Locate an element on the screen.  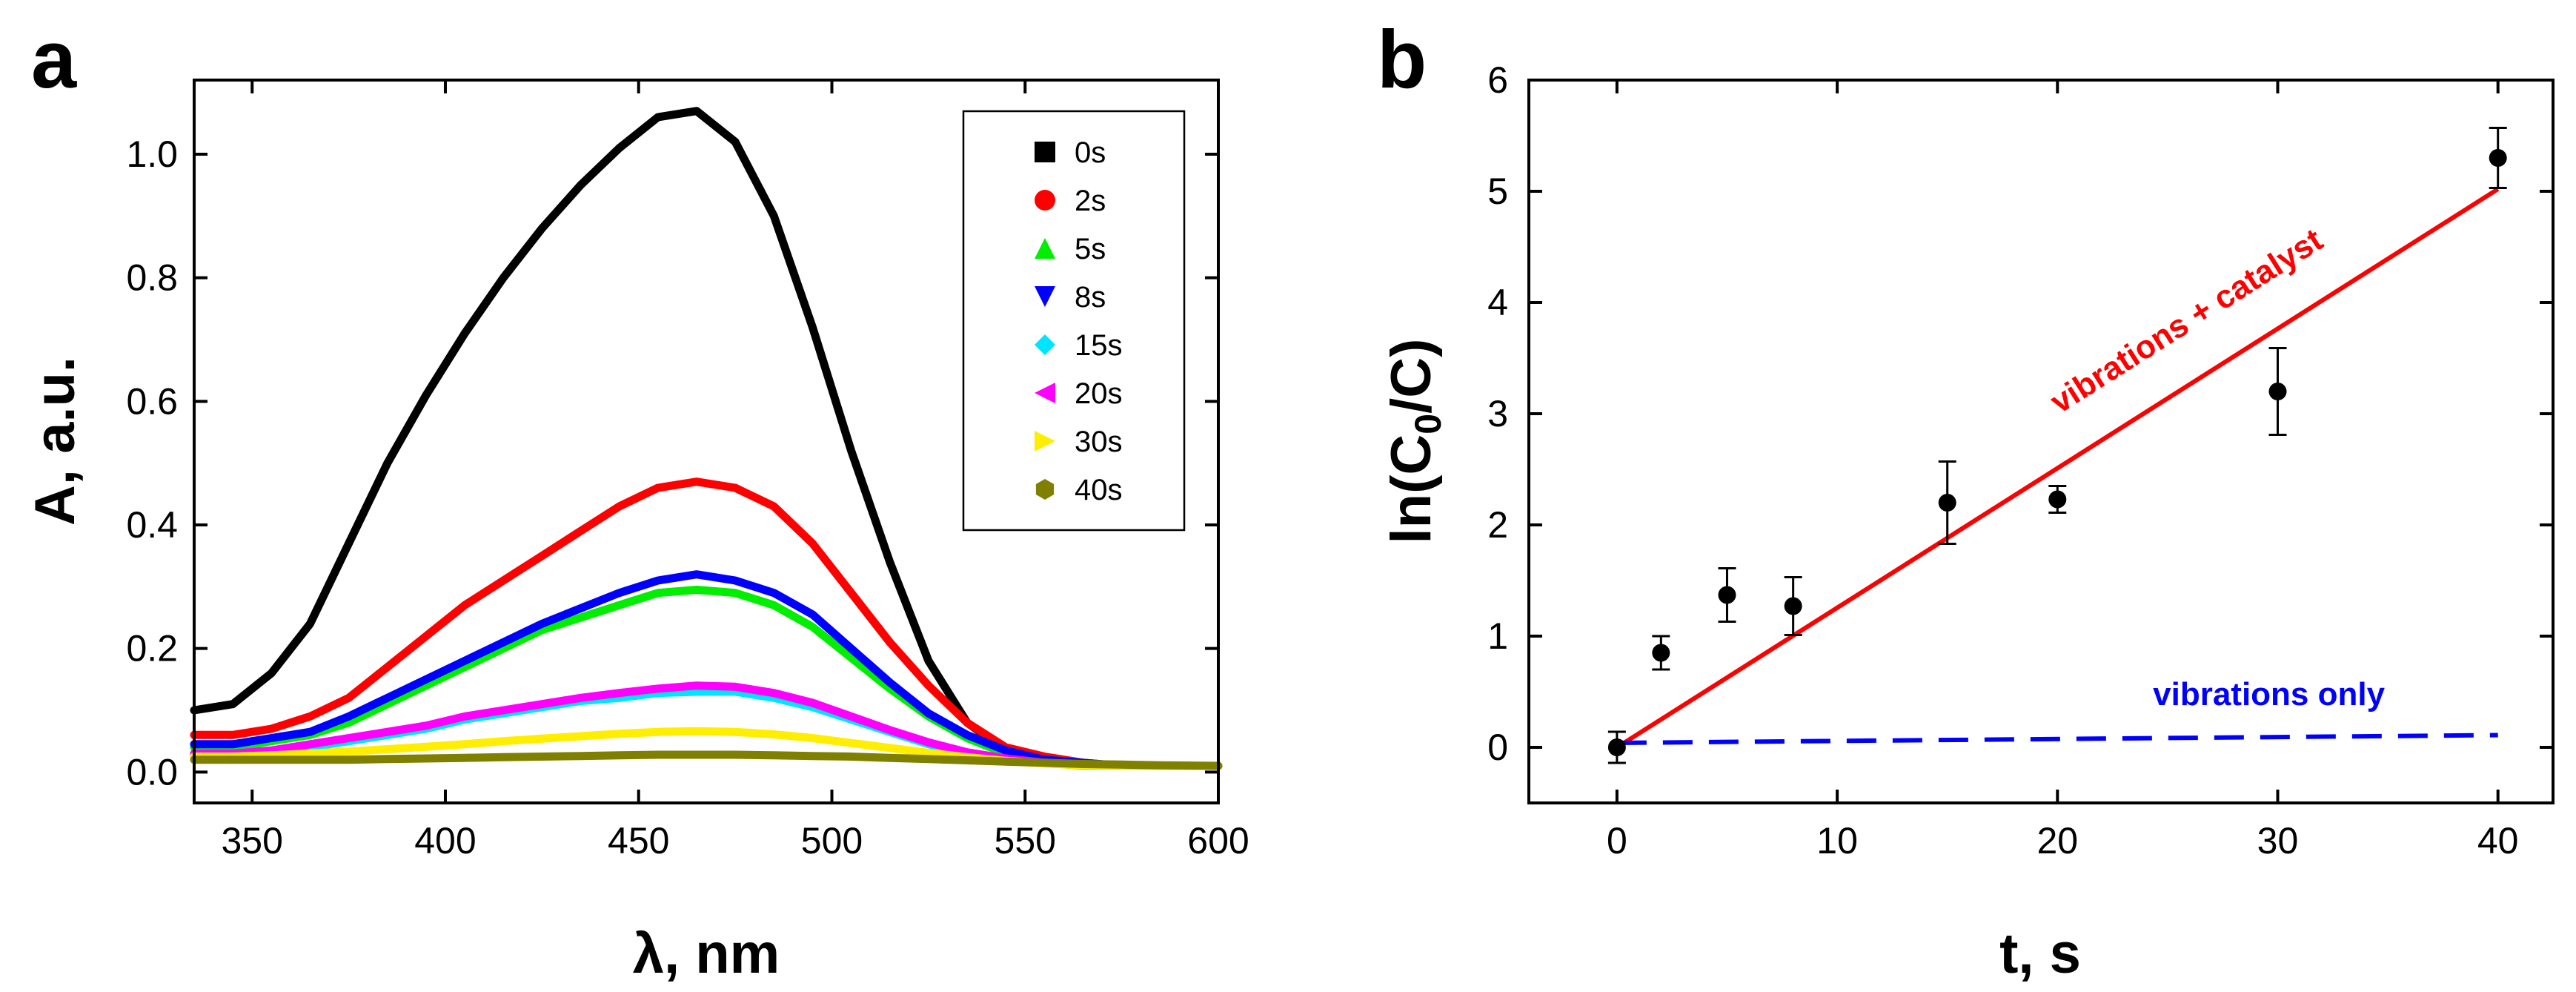
y-tick-label: 6 is located at coordinates (1497, 80).